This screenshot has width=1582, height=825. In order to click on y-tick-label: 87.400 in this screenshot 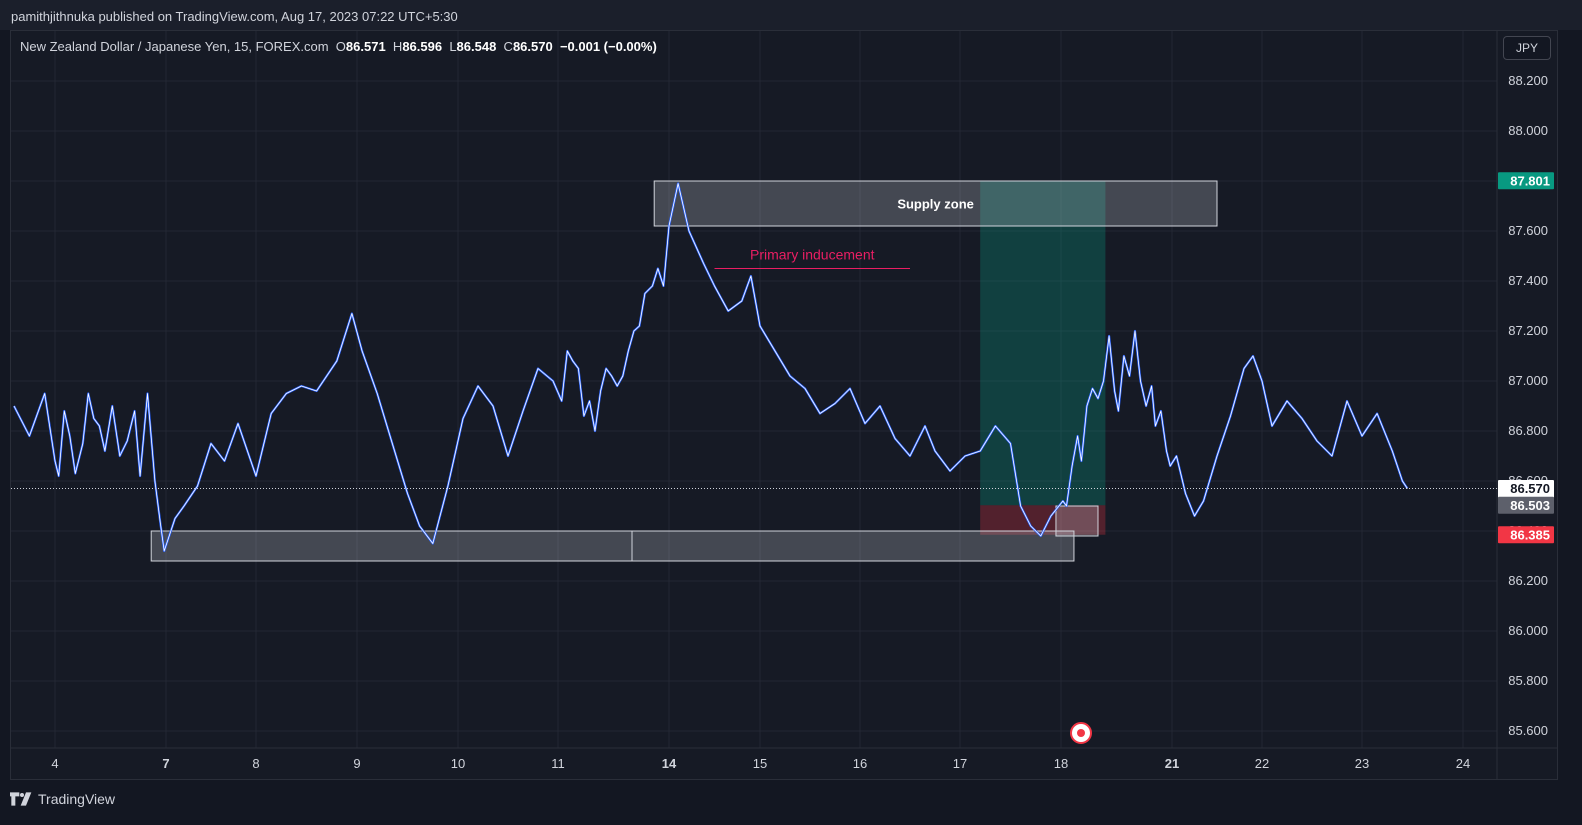, I will do `click(1528, 280)`.